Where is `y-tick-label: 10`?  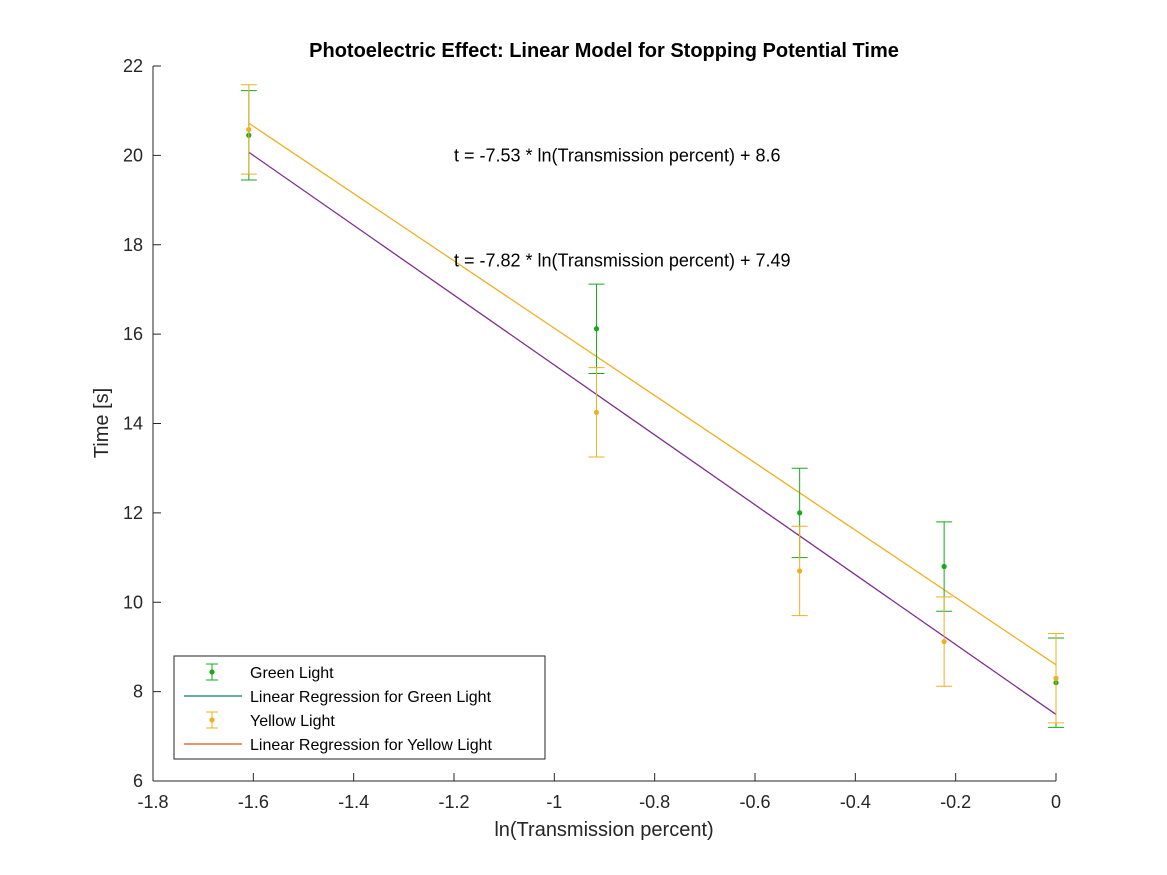 y-tick-label: 10 is located at coordinates (133, 602).